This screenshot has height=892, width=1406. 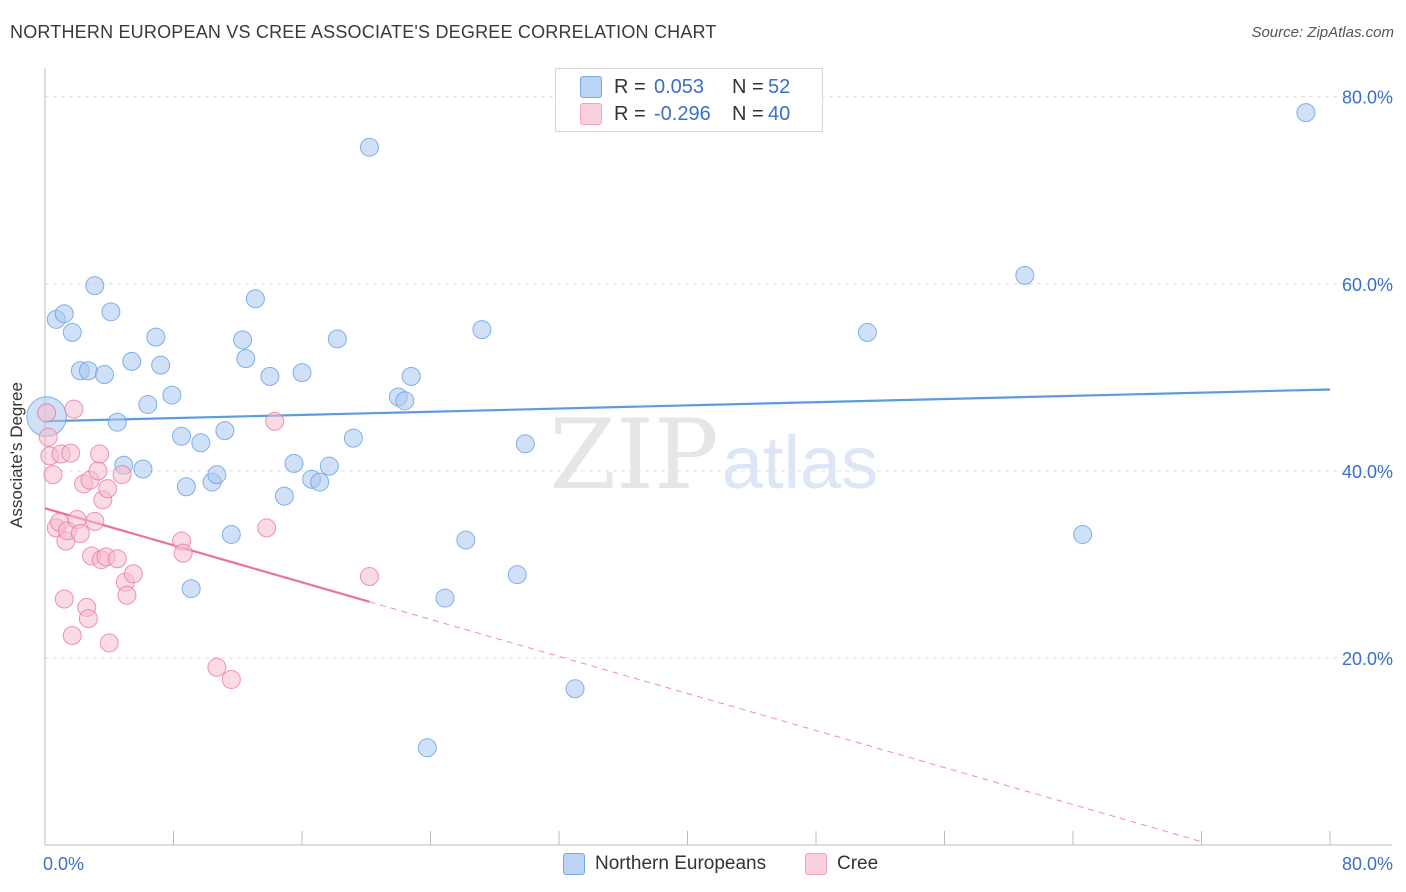 What do you see at coordinates (1367, 98) in the screenshot?
I see `y-tick-label: 80.0%` at bounding box center [1367, 98].